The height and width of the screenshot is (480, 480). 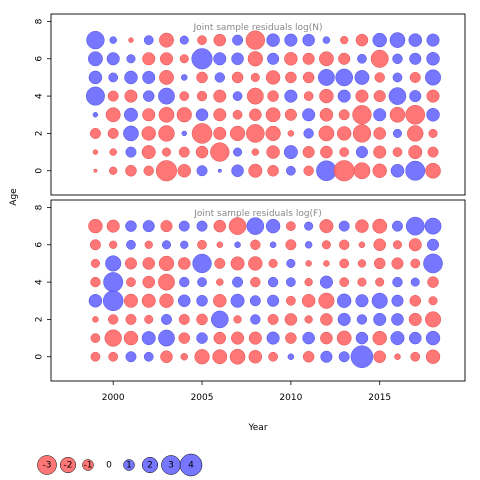 What do you see at coordinates (379, 398) in the screenshot?
I see `x-tick-label: 2015` at bounding box center [379, 398].